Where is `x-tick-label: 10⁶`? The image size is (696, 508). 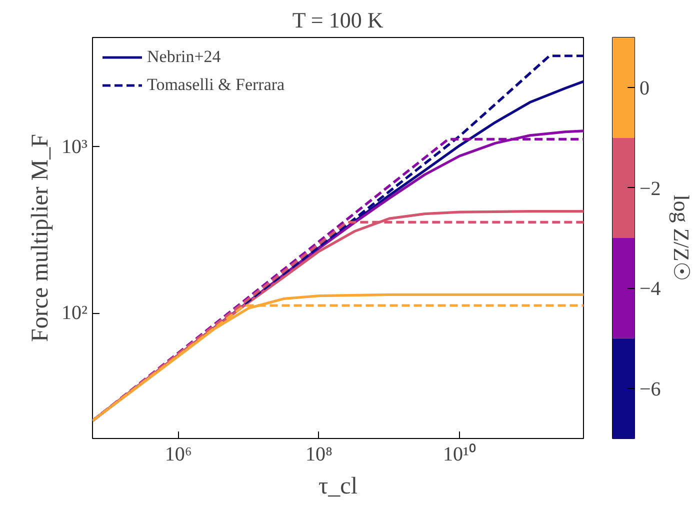
x-tick-label: 10⁶ is located at coordinates (178, 455).